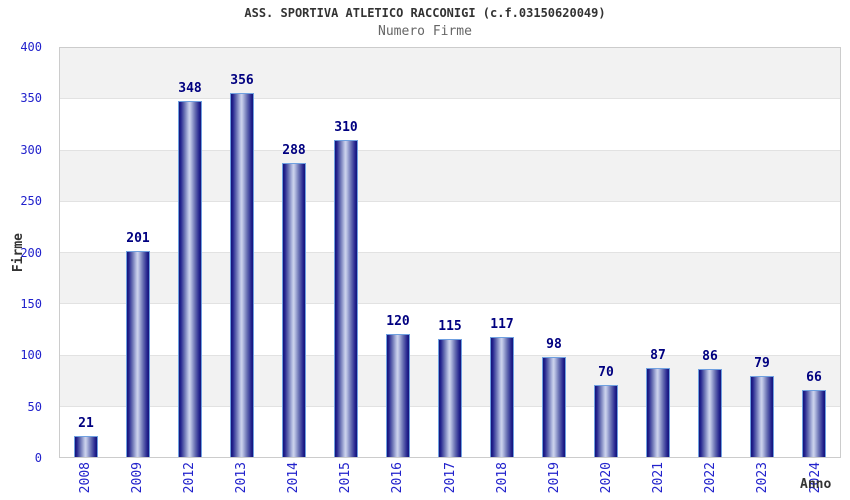  What do you see at coordinates (138, 239) in the screenshot?
I see `bar-value-label: 201` at bounding box center [138, 239].